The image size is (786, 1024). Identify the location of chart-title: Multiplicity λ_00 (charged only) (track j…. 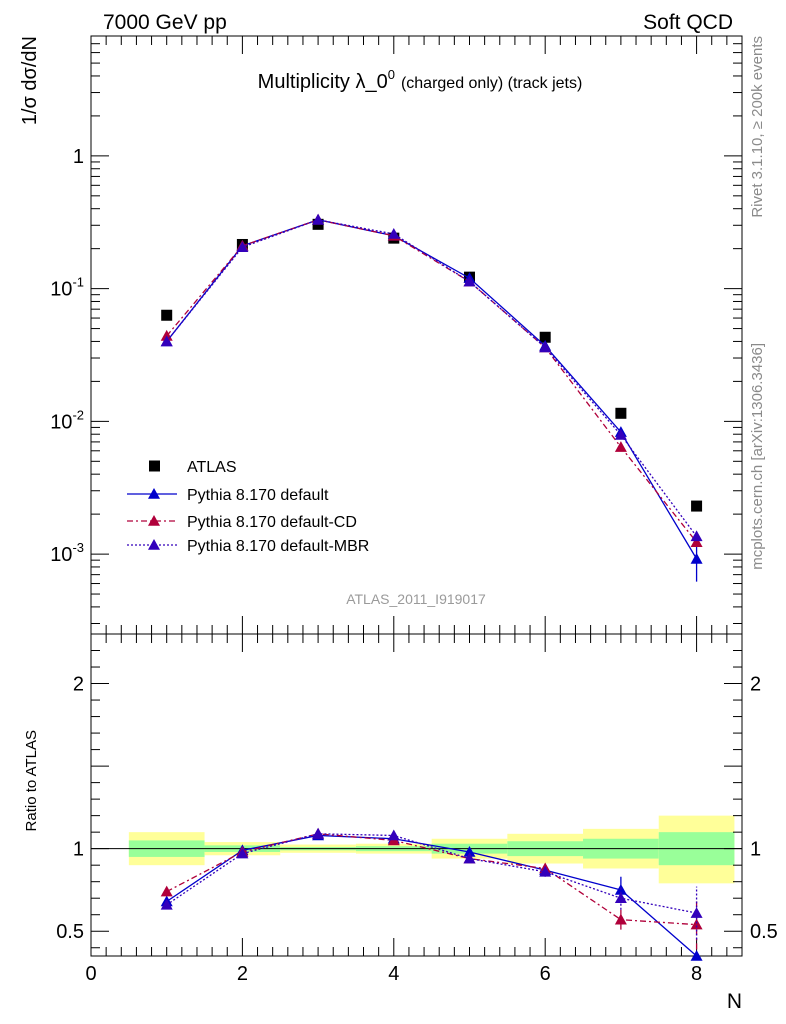
(420, 80).